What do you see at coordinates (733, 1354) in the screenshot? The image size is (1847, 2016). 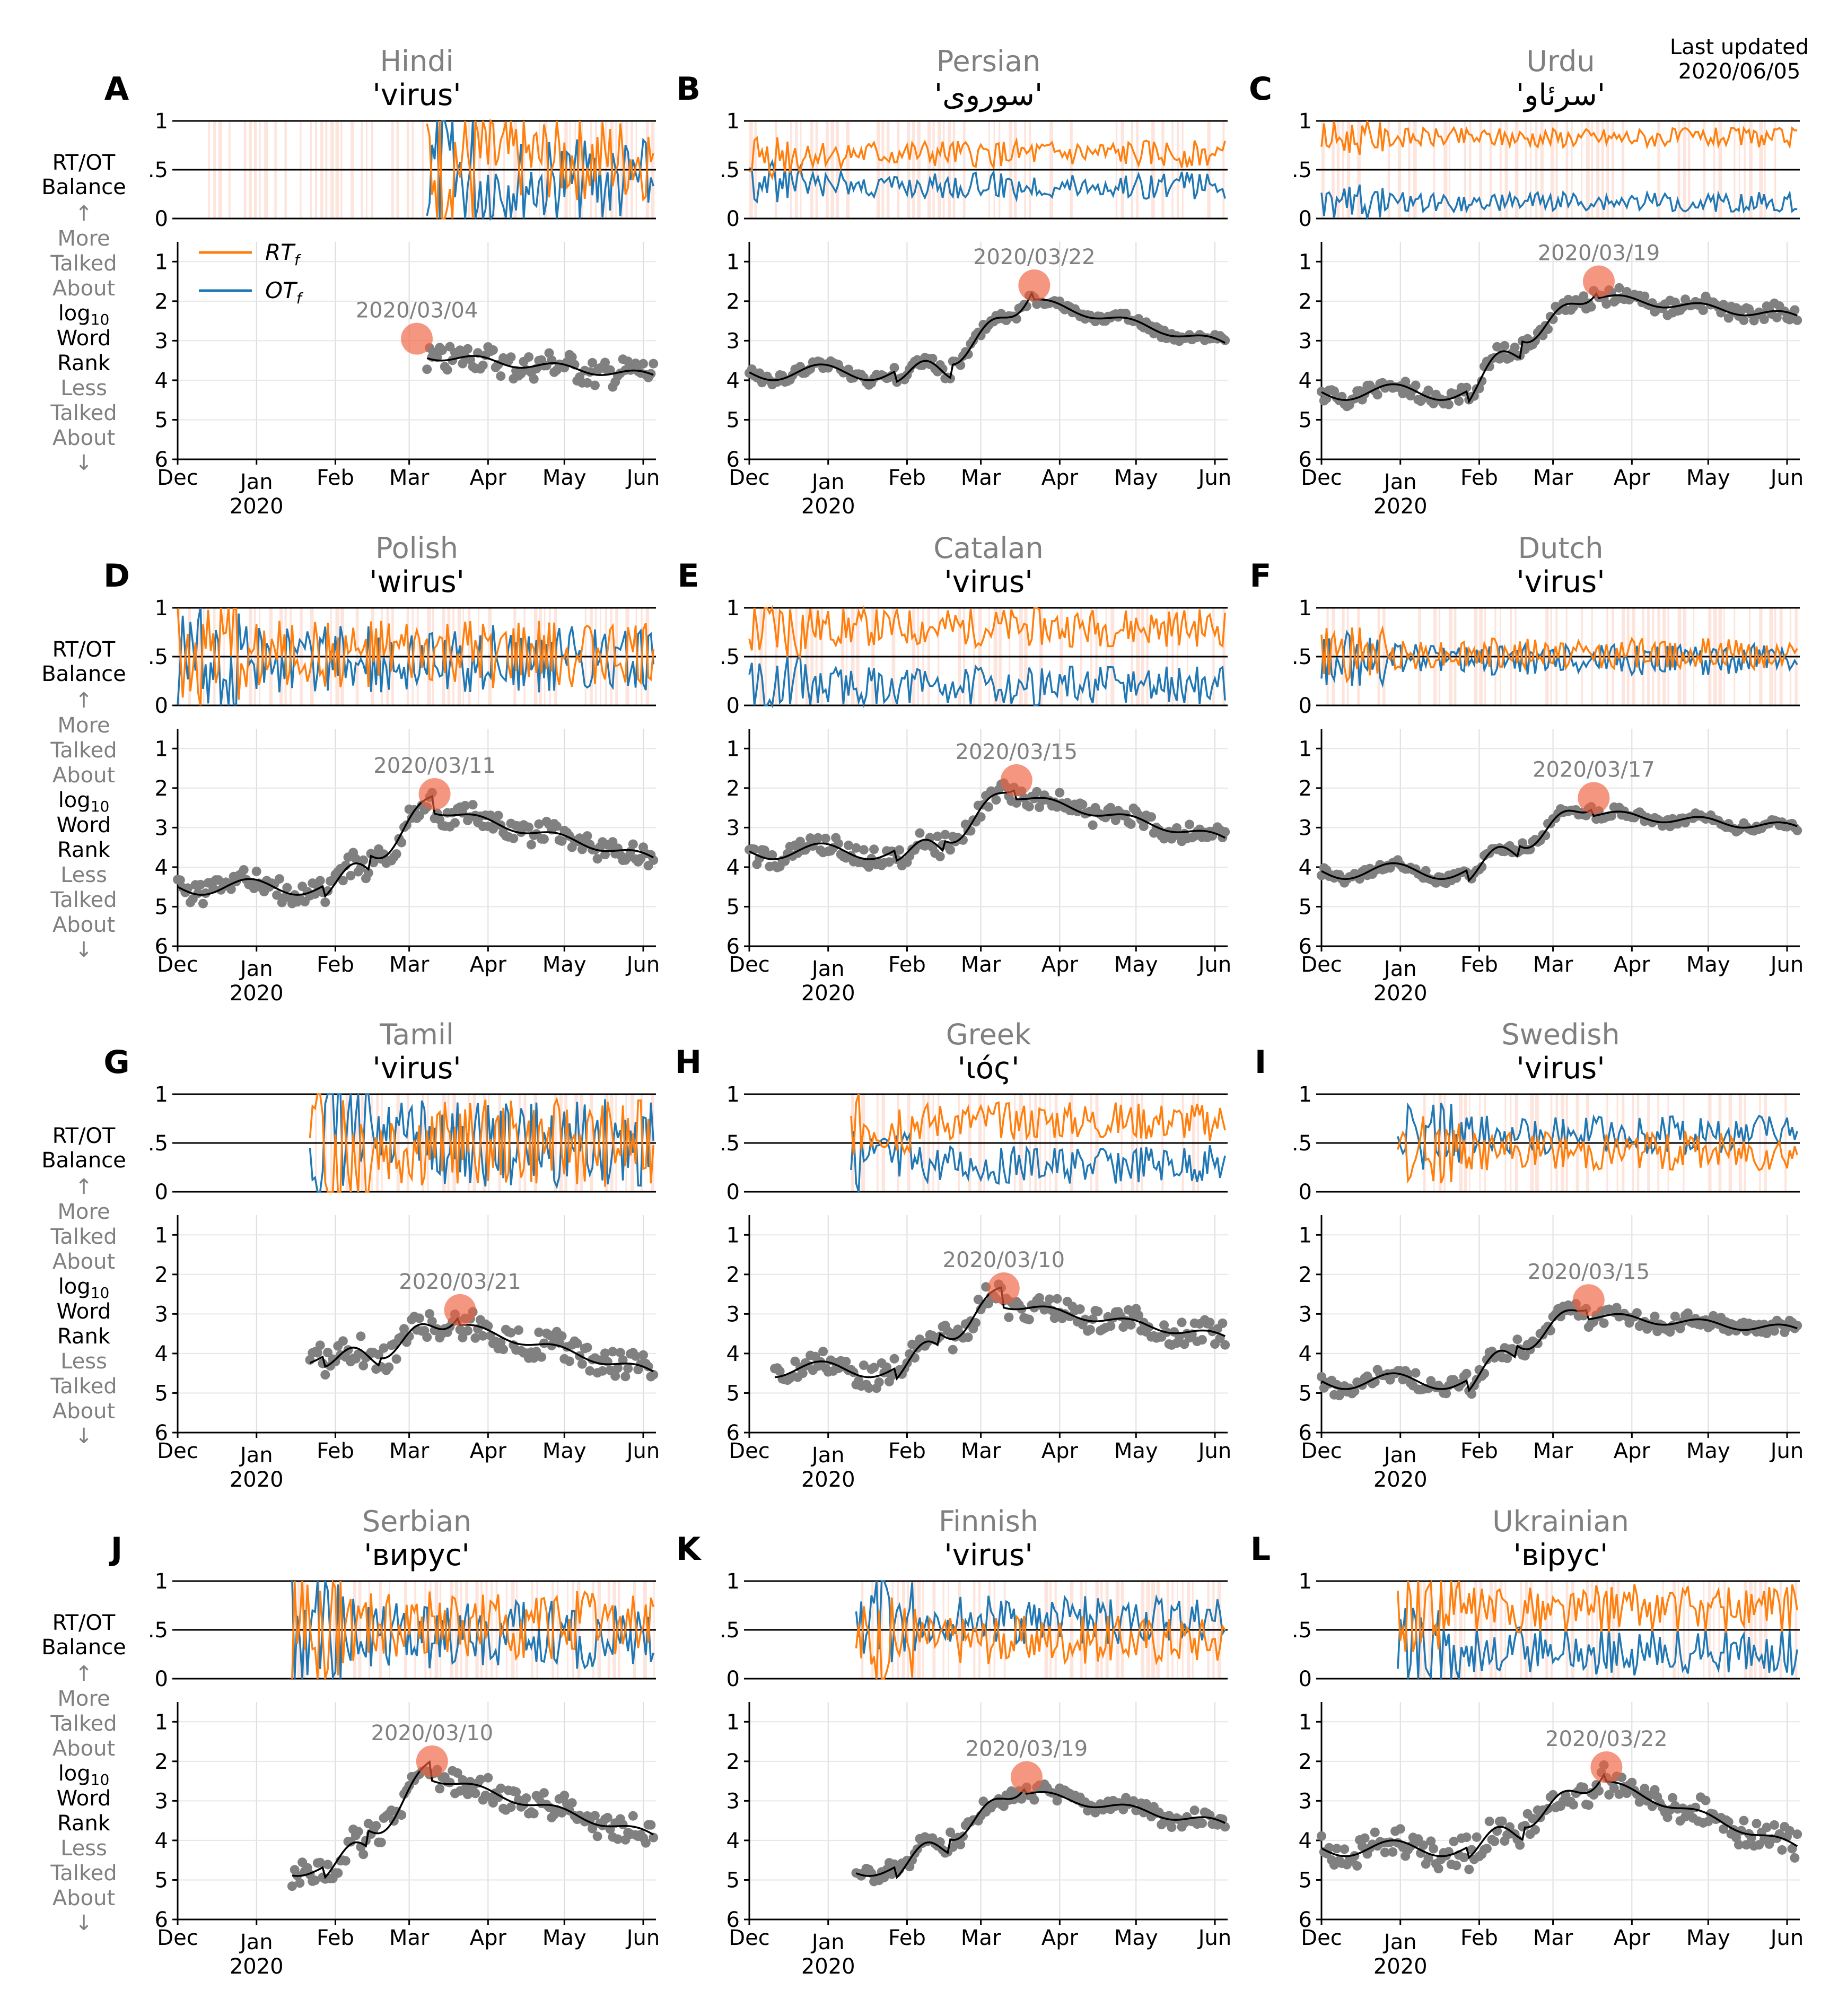 I see `rank-ytick-label: 4` at bounding box center [733, 1354].